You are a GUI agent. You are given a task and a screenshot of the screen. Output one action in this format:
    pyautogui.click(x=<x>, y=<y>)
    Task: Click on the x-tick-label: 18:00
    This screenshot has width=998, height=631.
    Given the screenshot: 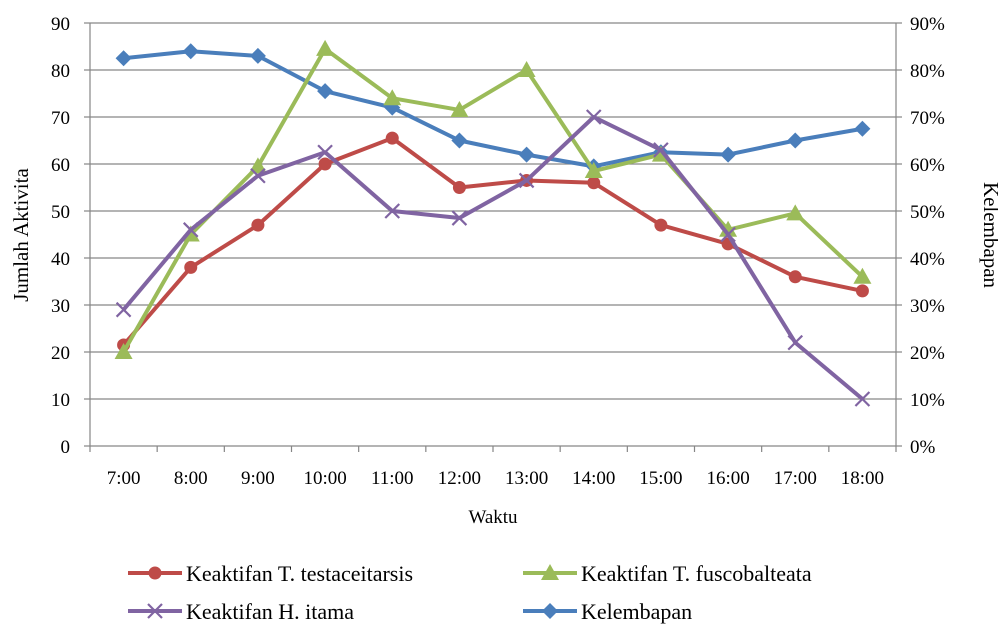 What is the action you would take?
    pyautogui.click(x=862, y=478)
    